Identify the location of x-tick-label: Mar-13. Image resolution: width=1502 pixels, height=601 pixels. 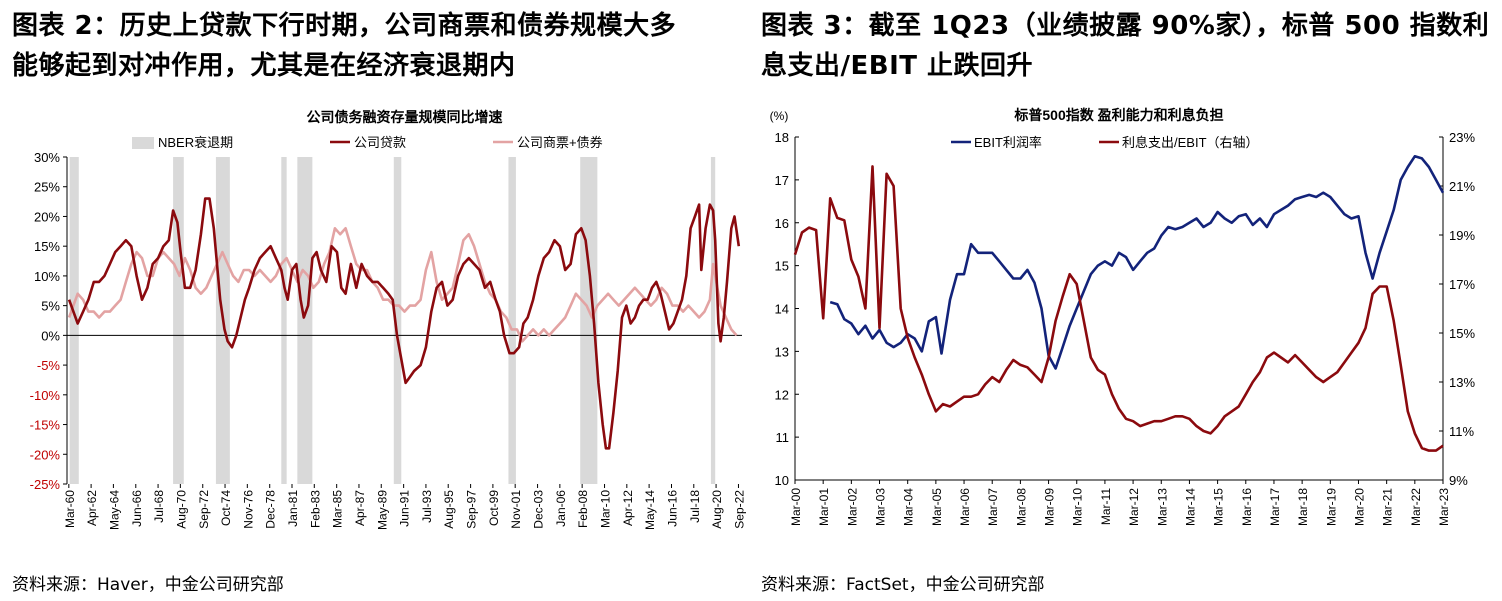
(1162, 507).